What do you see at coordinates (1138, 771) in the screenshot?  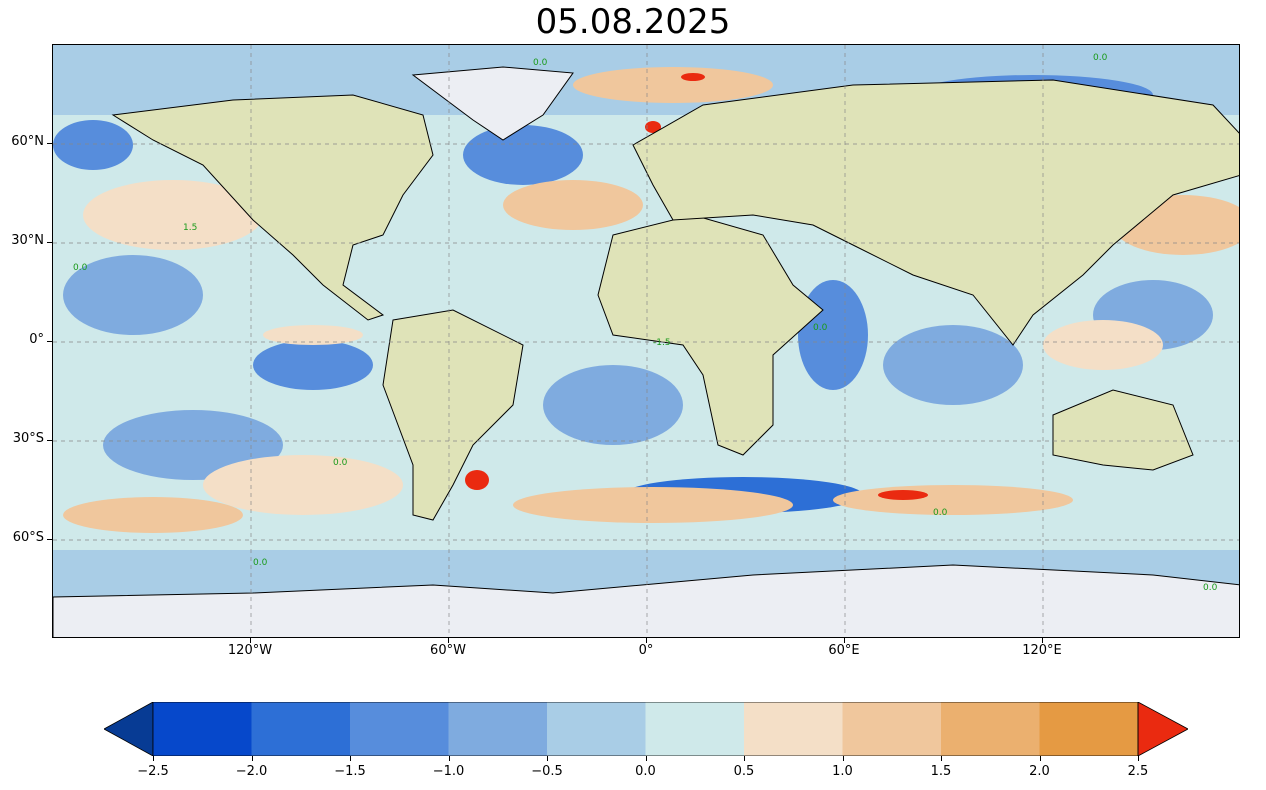 I see `colorbar-tick-label: 2.5` at bounding box center [1138, 771].